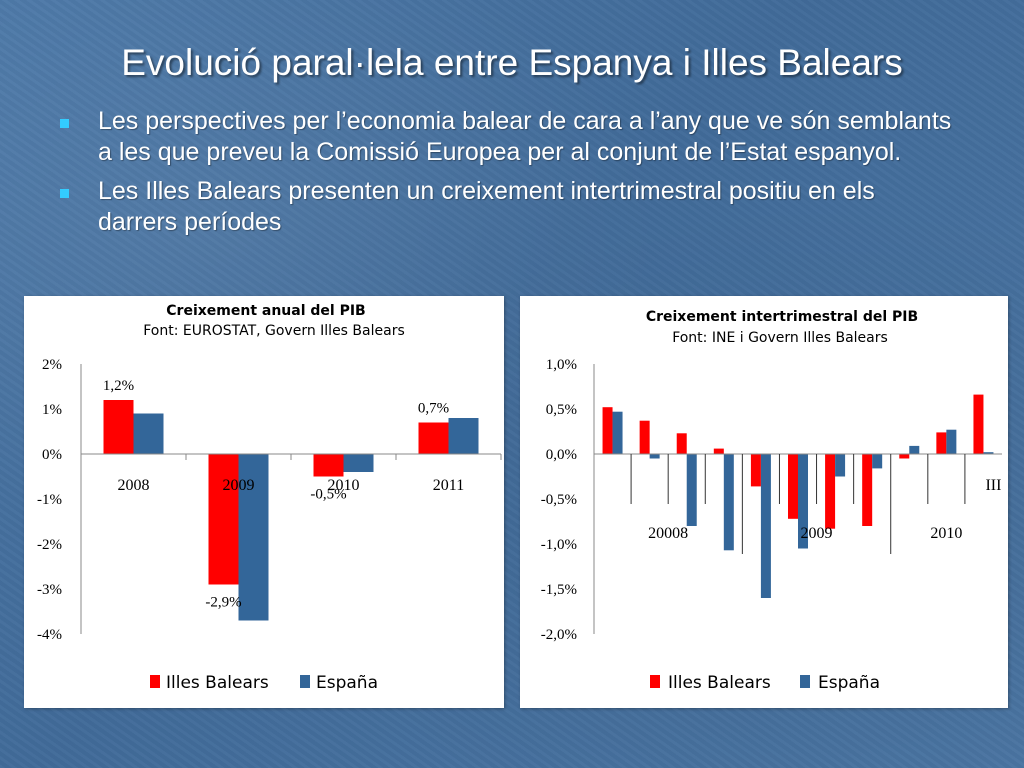 The height and width of the screenshot is (768, 1024). I want to click on x-group-label: 2010, so click(946, 533).